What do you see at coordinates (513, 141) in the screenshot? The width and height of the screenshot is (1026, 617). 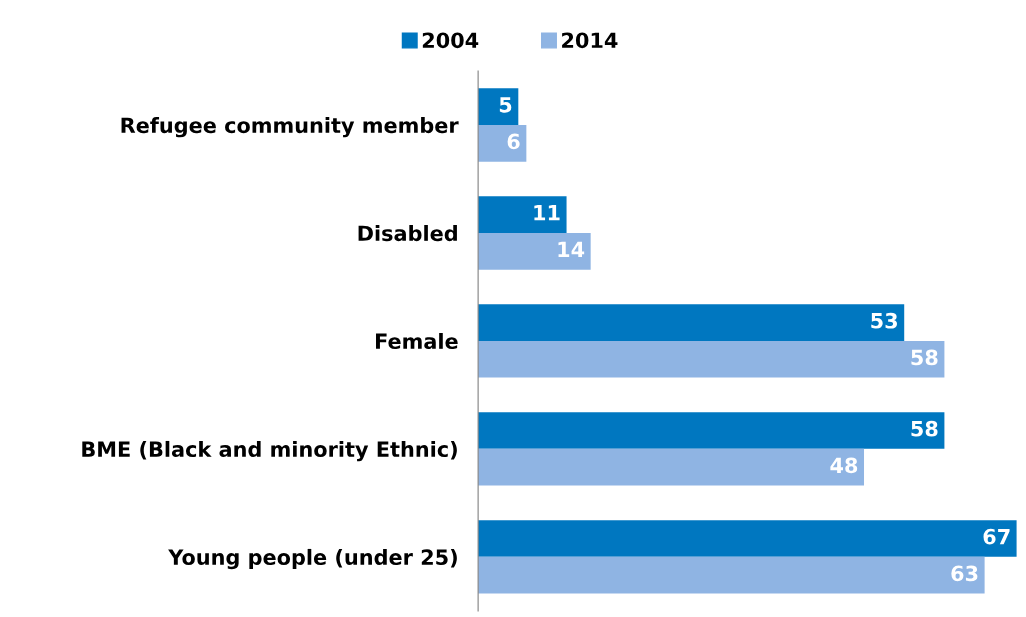 I see `data-label: 6` at bounding box center [513, 141].